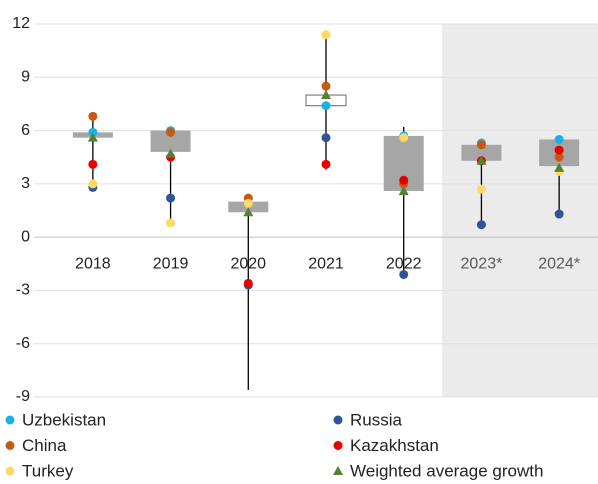 The image size is (598, 484). What do you see at coordinates (23, 343) in the screenshot?
I see `y-tick-label: -6` at bounding box center [23, 343].